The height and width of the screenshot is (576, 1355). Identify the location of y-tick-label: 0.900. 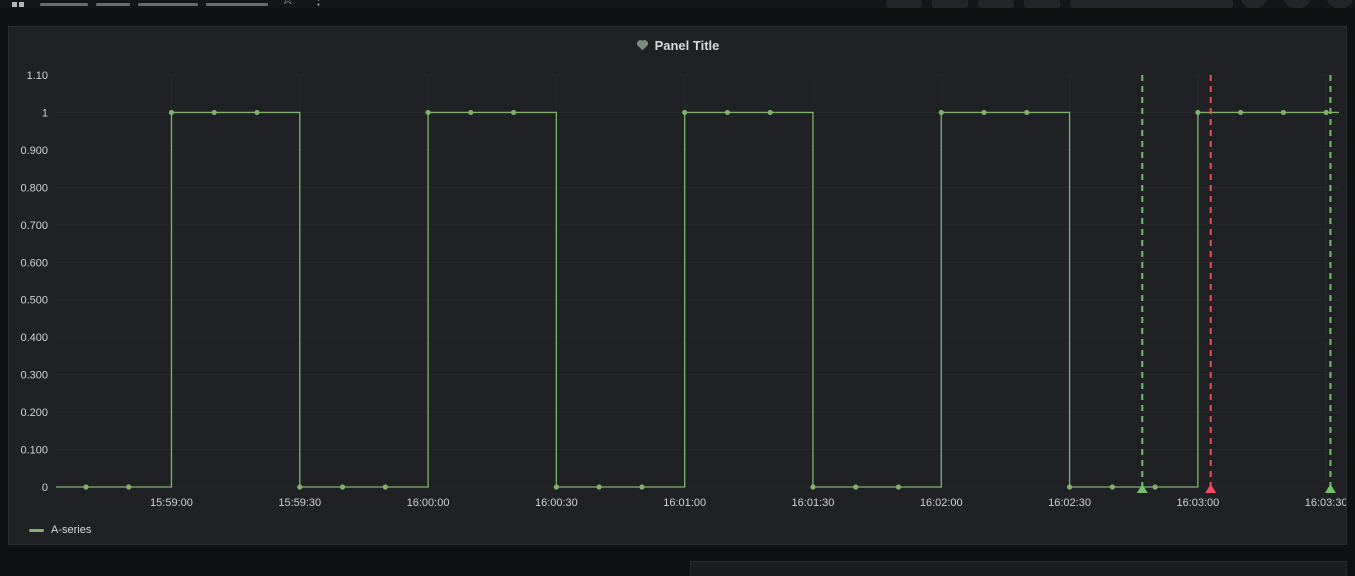
(34, 151).